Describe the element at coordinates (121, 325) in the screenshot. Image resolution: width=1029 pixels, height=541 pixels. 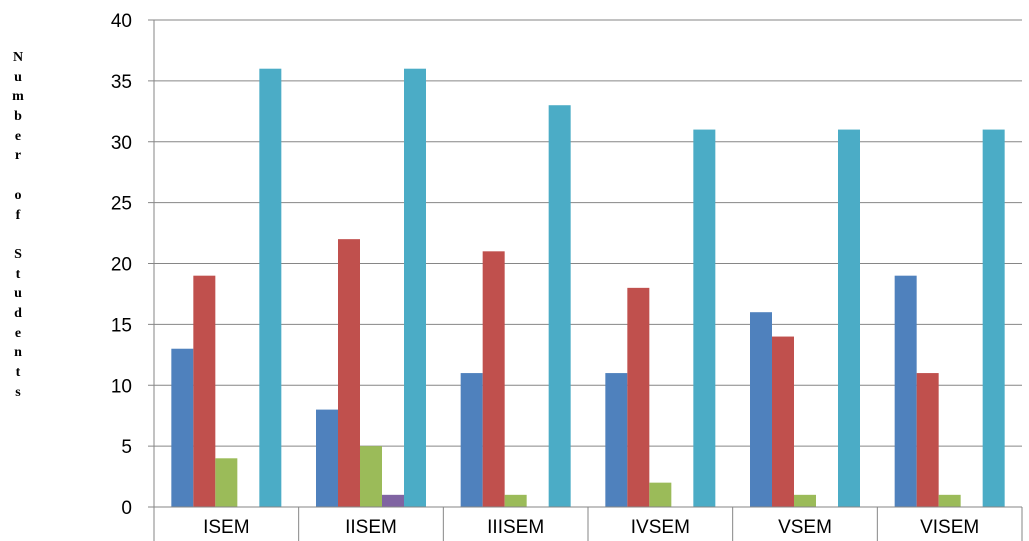
I see `y-tick-label: 15` at that location.